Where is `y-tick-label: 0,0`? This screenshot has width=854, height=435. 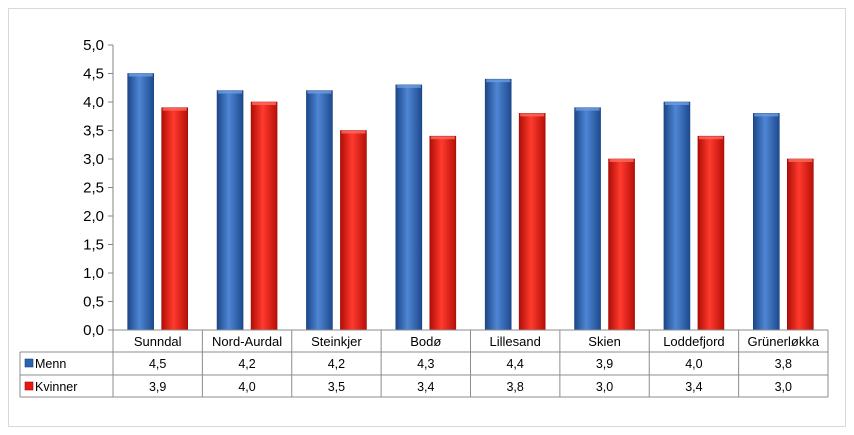 y-tick-label: 0,0 is located at coordinates (93, 330).